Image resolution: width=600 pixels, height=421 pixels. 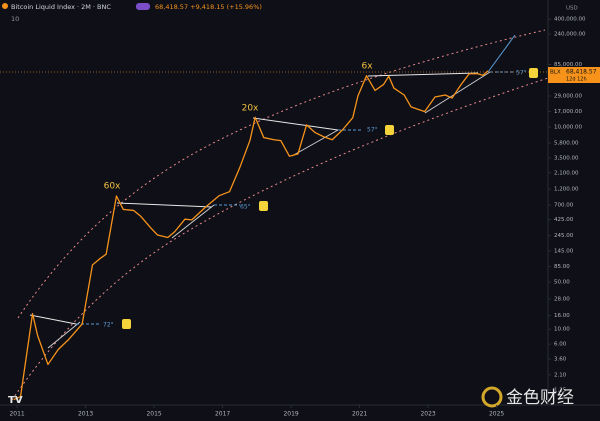 I want to click on annotation: 20x, so click(x=250, y=109).